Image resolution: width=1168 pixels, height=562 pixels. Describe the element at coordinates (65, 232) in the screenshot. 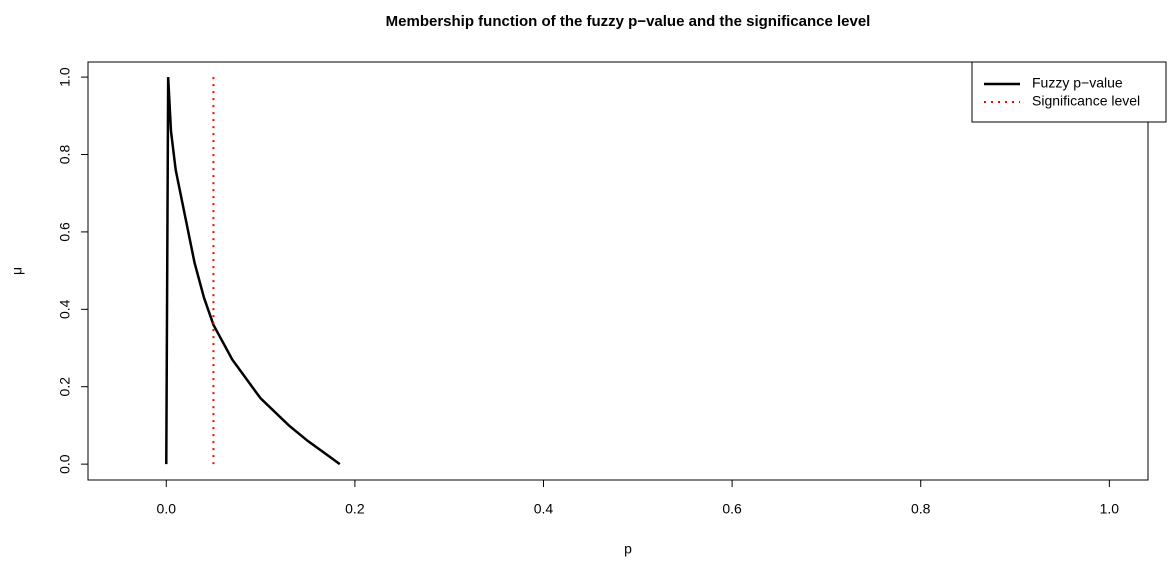

I see `y-tick-label: 0.6` at that location.